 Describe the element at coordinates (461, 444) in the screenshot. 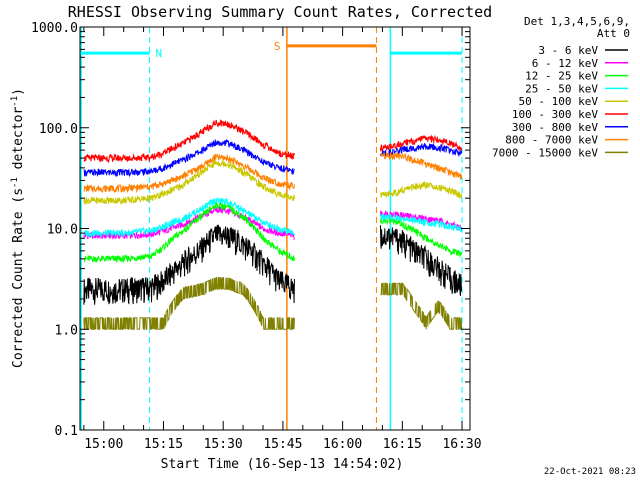

I see `x-tick-label: 16:30` at that location.